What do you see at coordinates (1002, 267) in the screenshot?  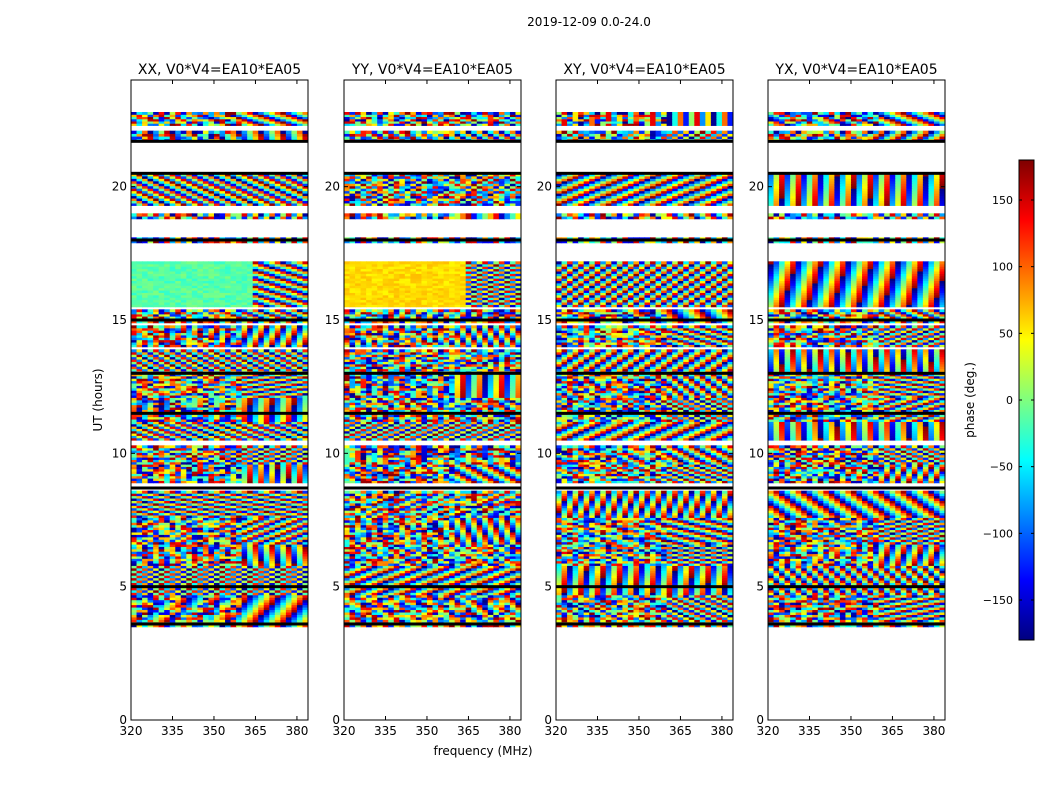 I see `colorbar-tick-label: 100` at bounding box center [1002, 267].